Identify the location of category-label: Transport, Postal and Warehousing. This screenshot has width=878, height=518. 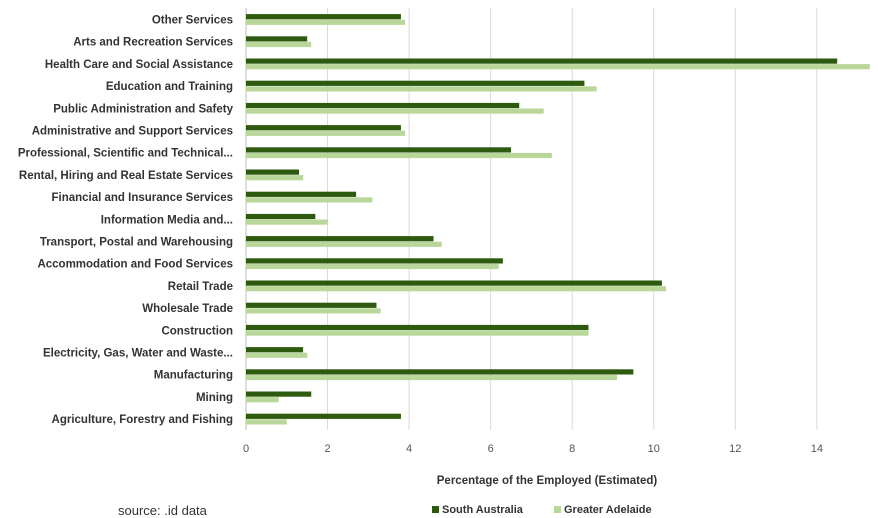
(136, 243).